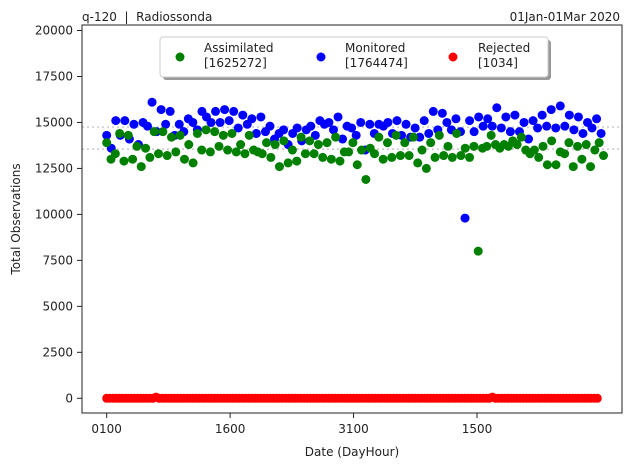  Describe the element at coordinates (504, 48) in the screenshot. I see `legend-label-rejected: Rejected` at that location.